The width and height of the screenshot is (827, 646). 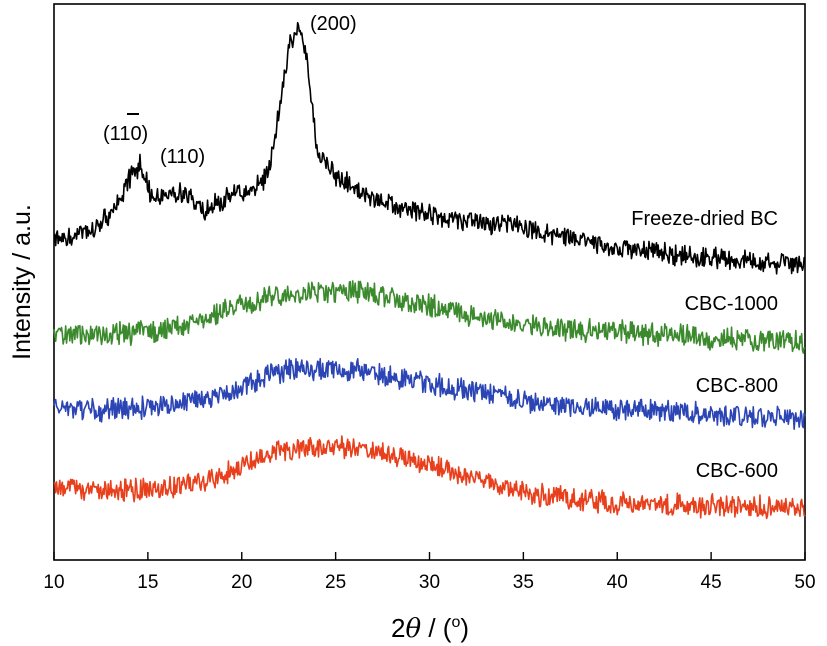 What do you see at coordinates (455, 622) in the screenshot?
I see `x-axis-title-sup: o` at bounding box center [455, 622].